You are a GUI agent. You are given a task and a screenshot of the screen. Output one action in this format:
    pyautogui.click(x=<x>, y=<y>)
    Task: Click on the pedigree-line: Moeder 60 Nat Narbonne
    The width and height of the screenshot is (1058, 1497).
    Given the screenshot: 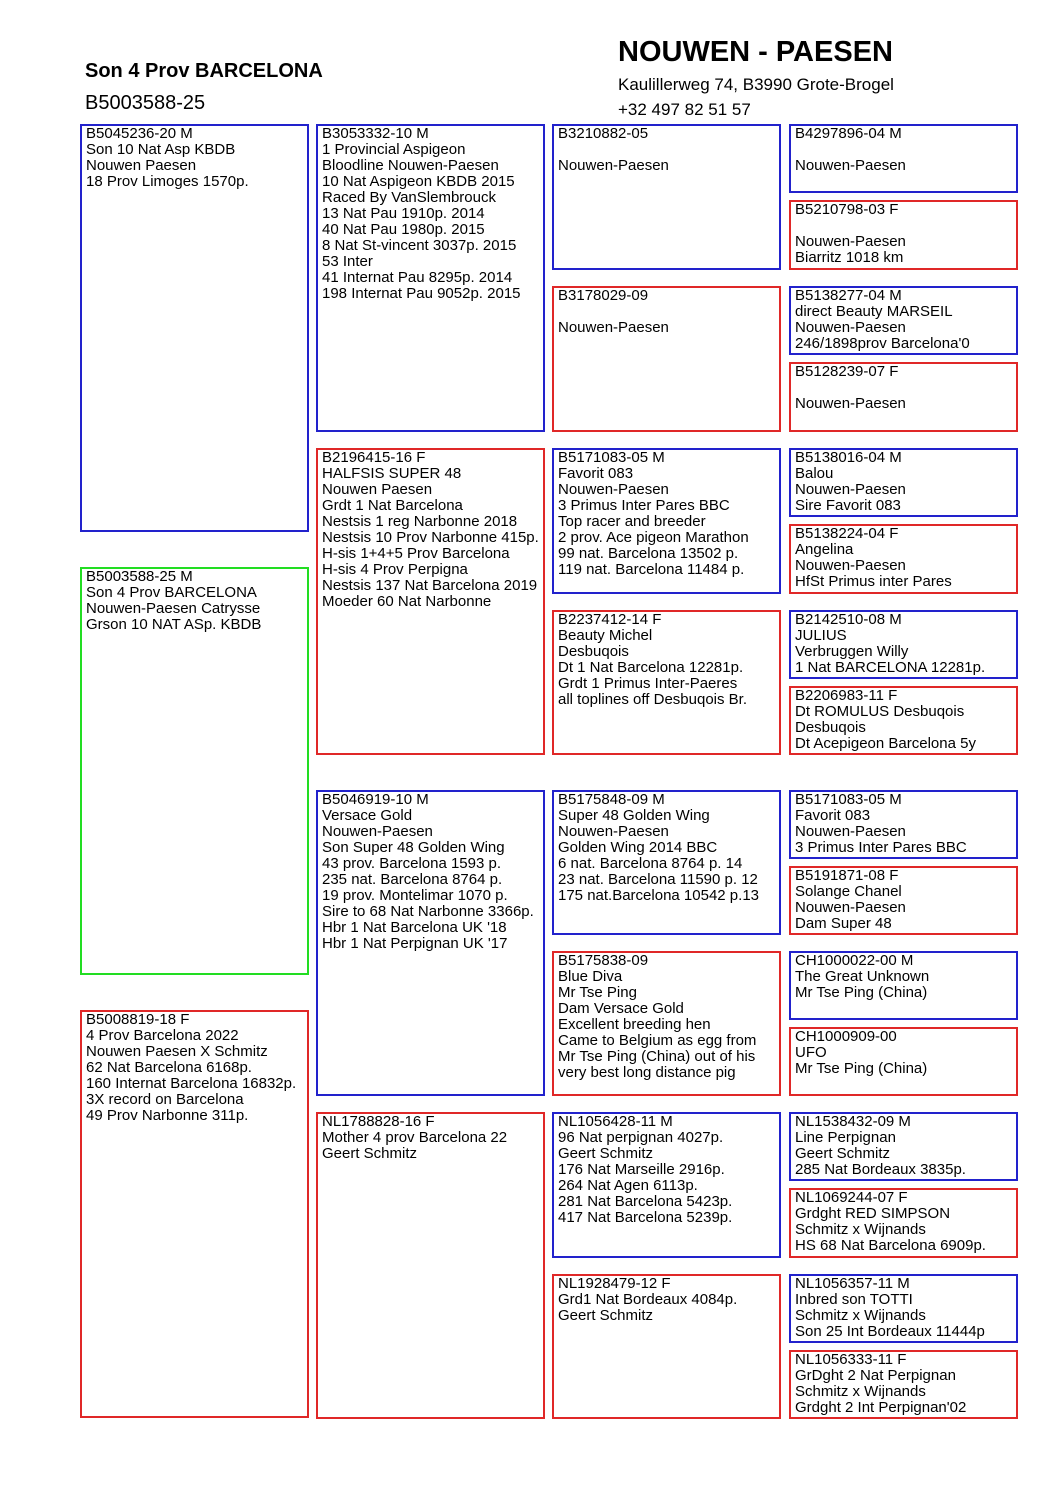 What is the action you would take?
    pyautogui.click(x=407, y=601)
    